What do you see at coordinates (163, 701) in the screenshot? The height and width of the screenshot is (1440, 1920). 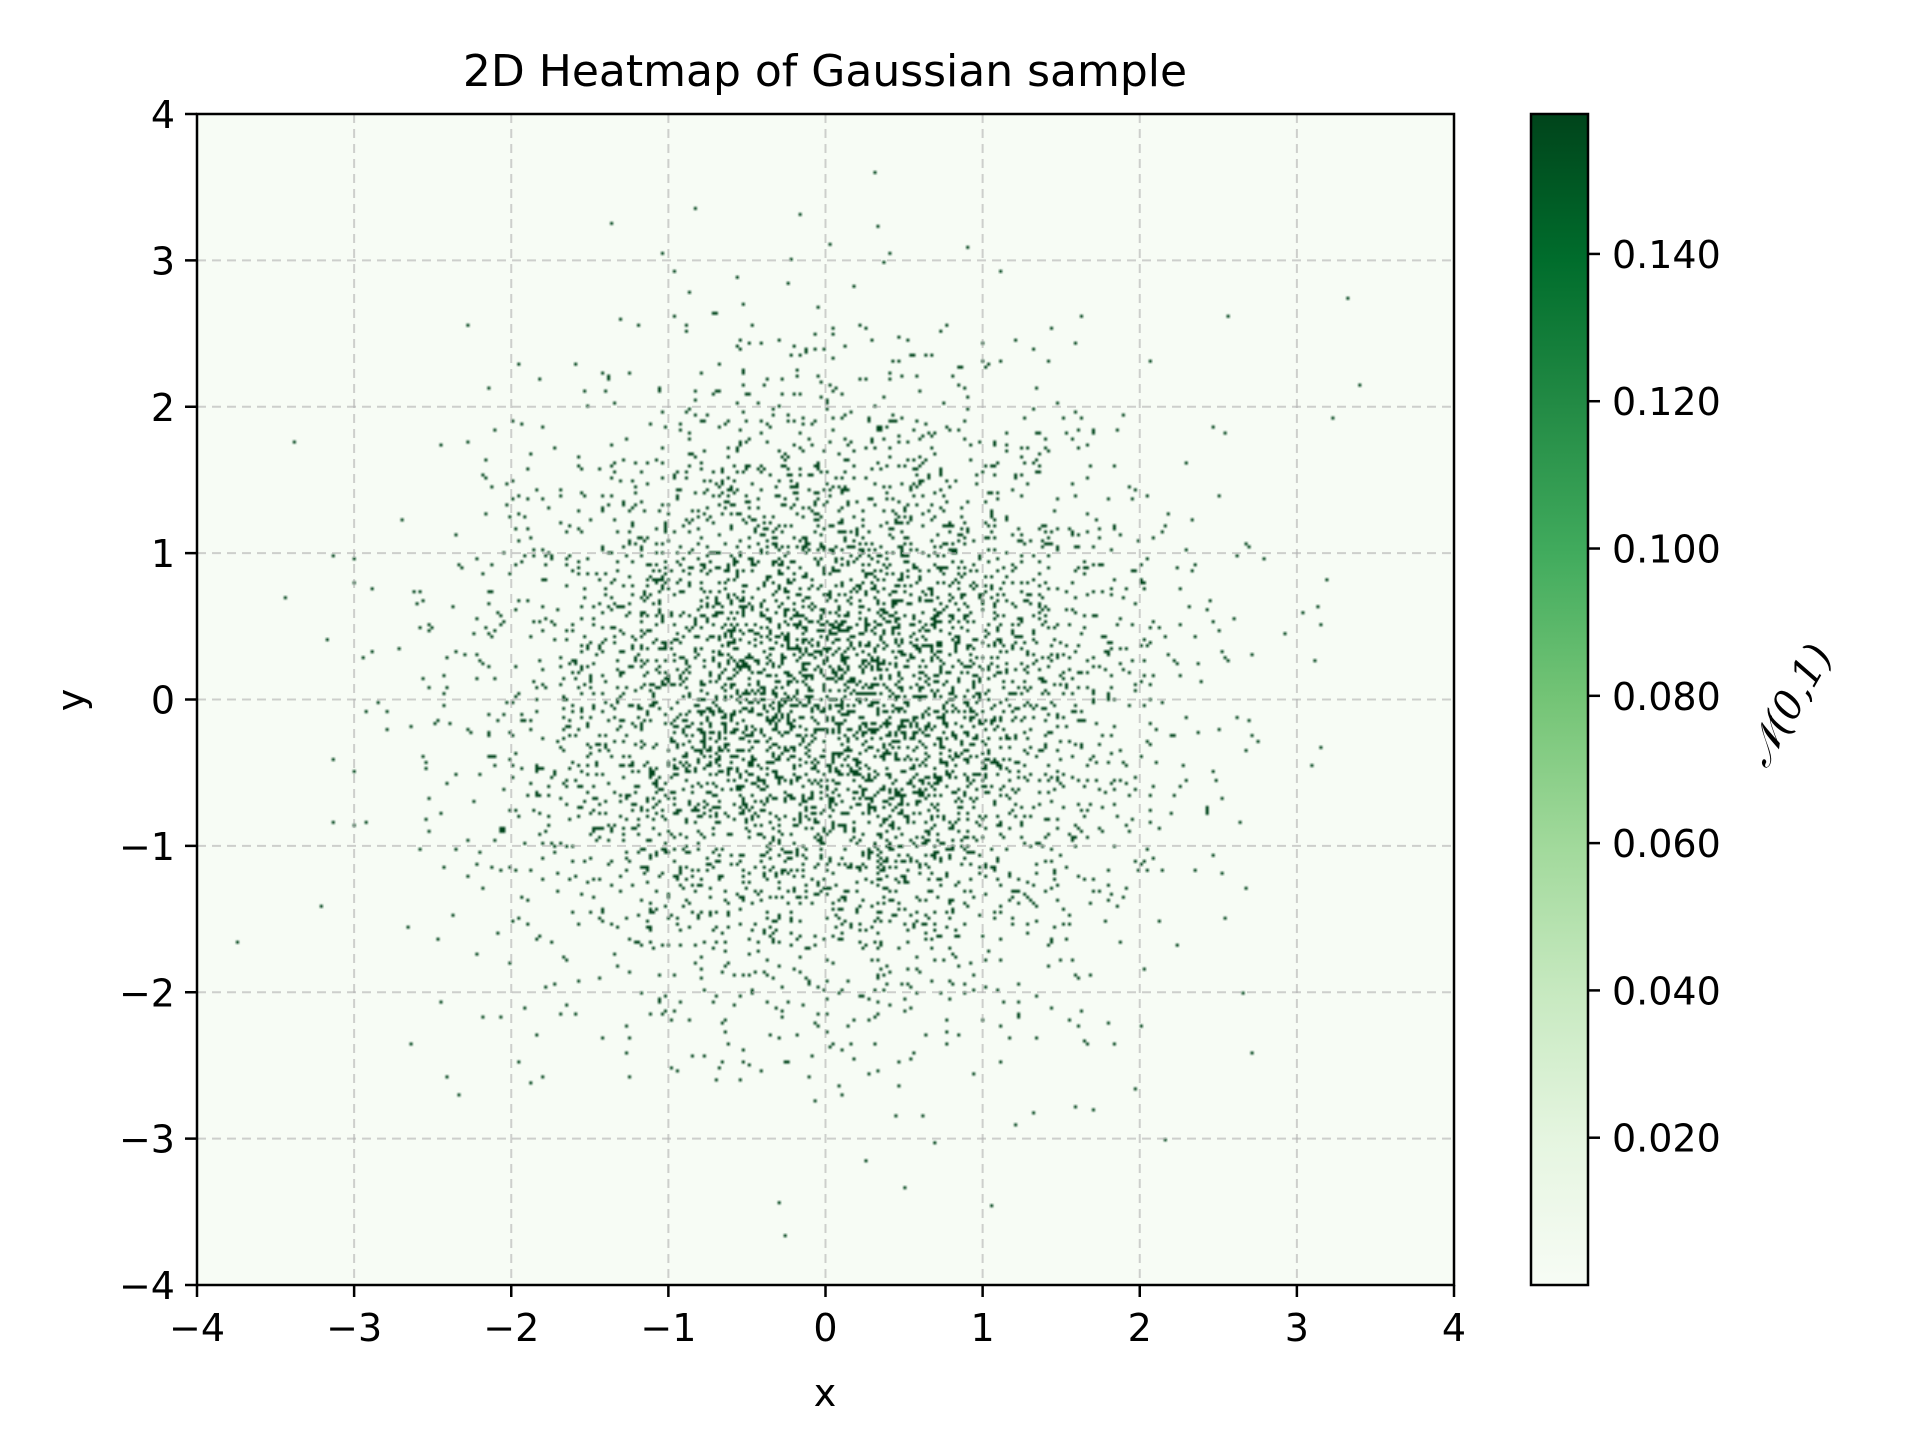 I see `y-tick-label: 0` at bounding box center [163, 701].